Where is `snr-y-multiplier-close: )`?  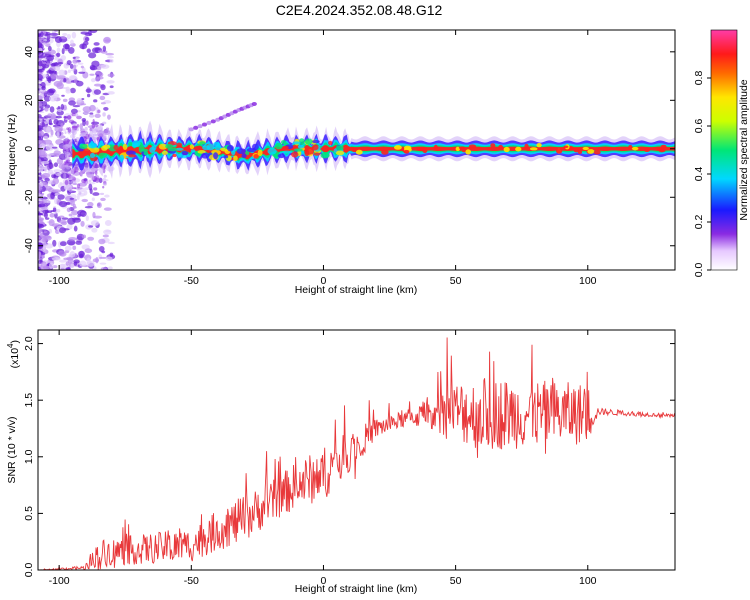 snr-y-multiplier-close: ) is located at coordinates (15, 342).